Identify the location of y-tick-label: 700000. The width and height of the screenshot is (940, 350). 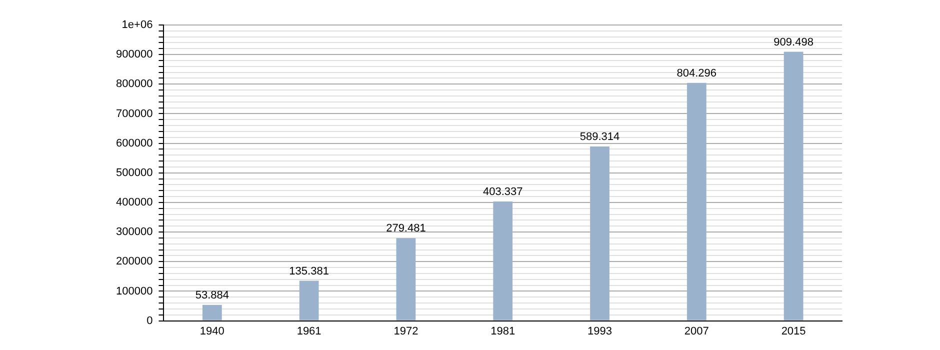
(134, 114).